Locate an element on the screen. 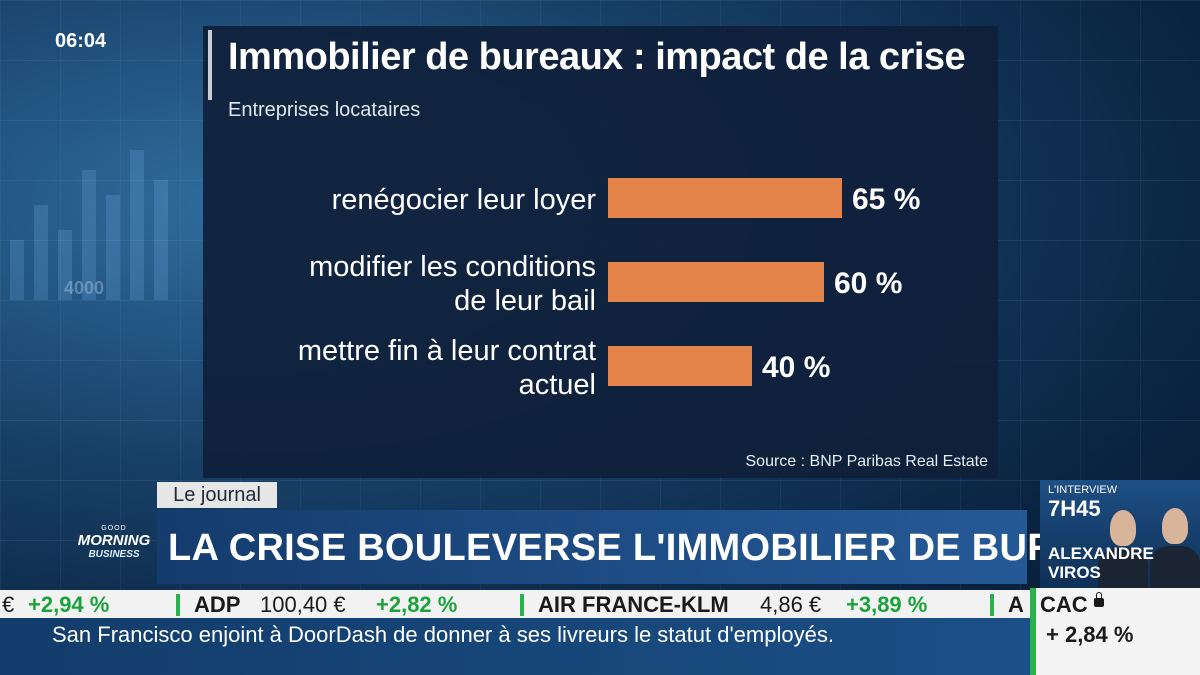 Image resolution: width=1200 pixels, height=675 pixels. show-logo: GOOD MORNING BUSINESS is located at coordinates (114, 545).